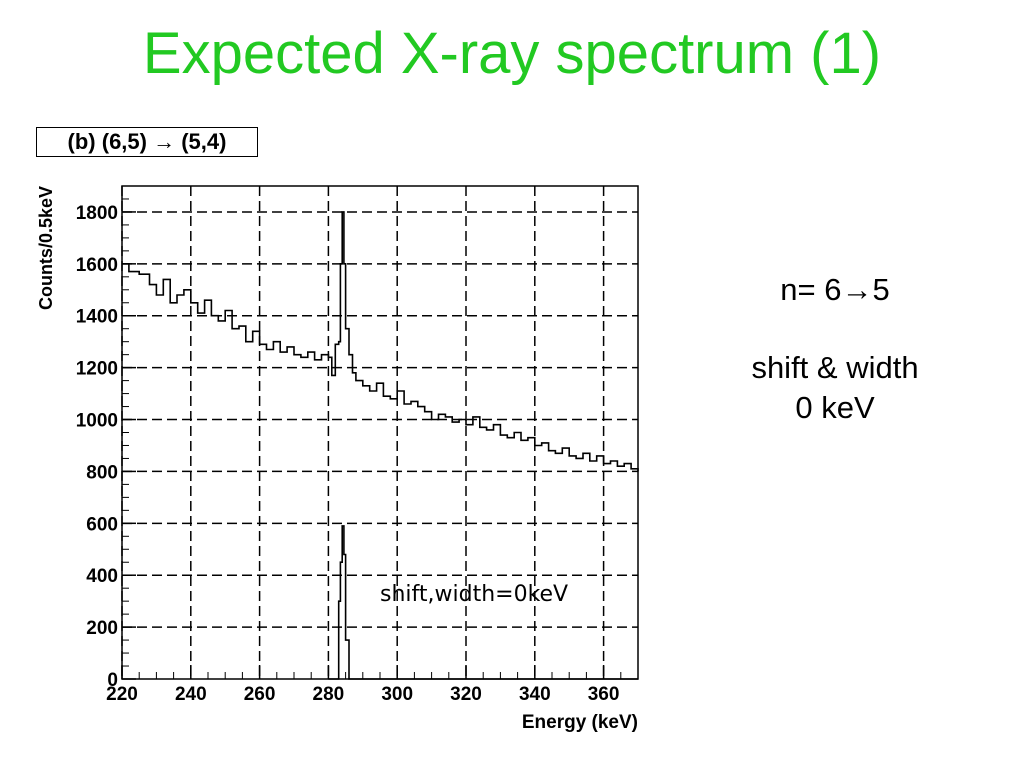 The height and width of the screenshot is (768, 1024). Describe the element at coordinates (580, 722) in the screenshot. I see `x-axis-label: Energy (keV)` at that location.